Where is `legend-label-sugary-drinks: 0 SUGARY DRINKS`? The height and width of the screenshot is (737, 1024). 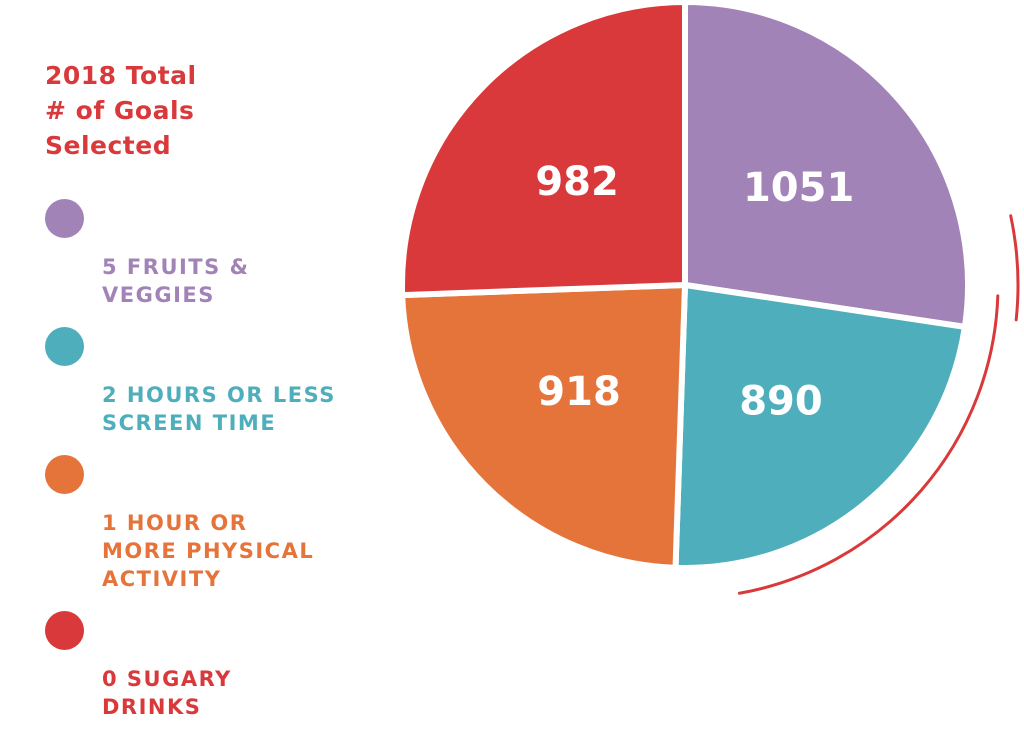
legend-label-sugary-drinks: 0 SUGARY DRINKS is located at coordinates (167, 693).